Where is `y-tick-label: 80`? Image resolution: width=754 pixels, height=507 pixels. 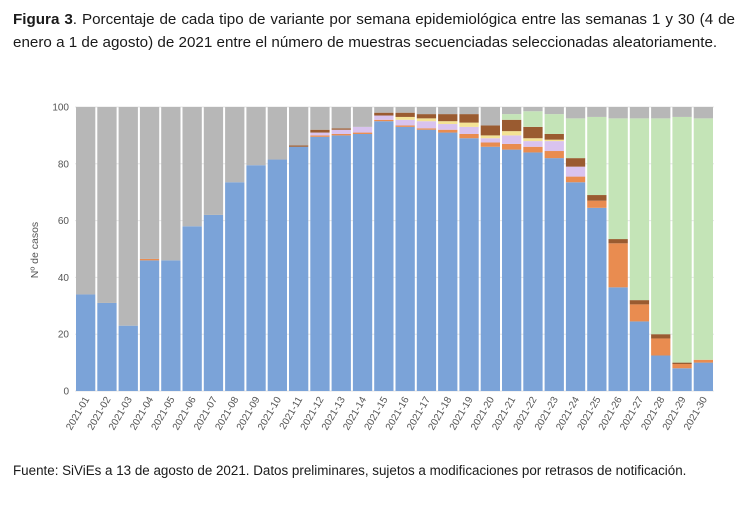
y-tick-label: 80 is located at coordinates (64, 164).